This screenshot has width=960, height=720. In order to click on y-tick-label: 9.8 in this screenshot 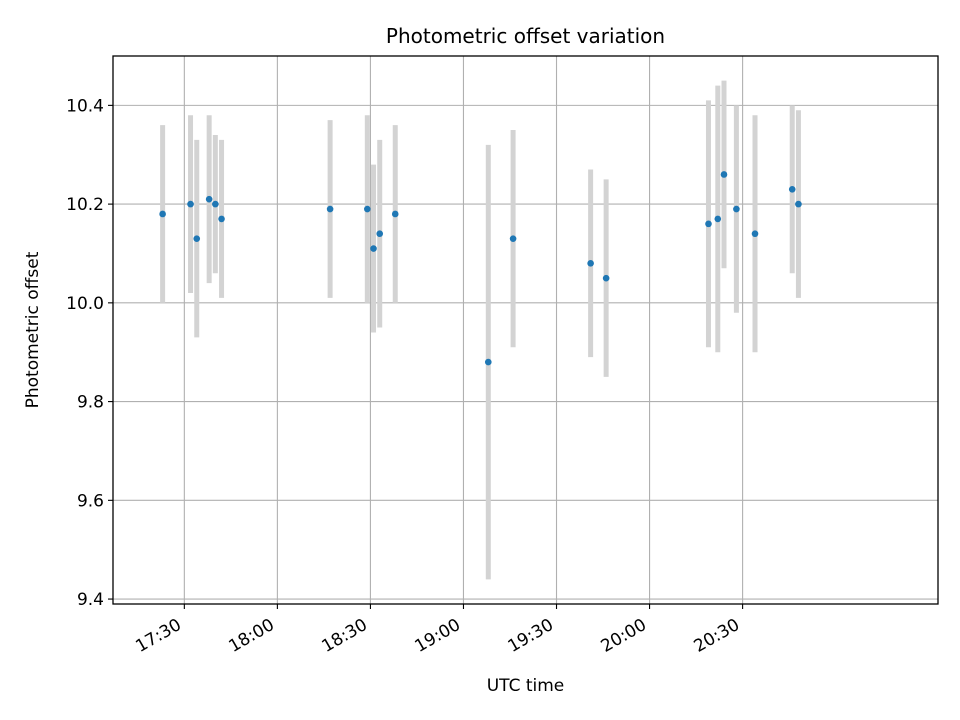, I will do `click(90, 403)`.